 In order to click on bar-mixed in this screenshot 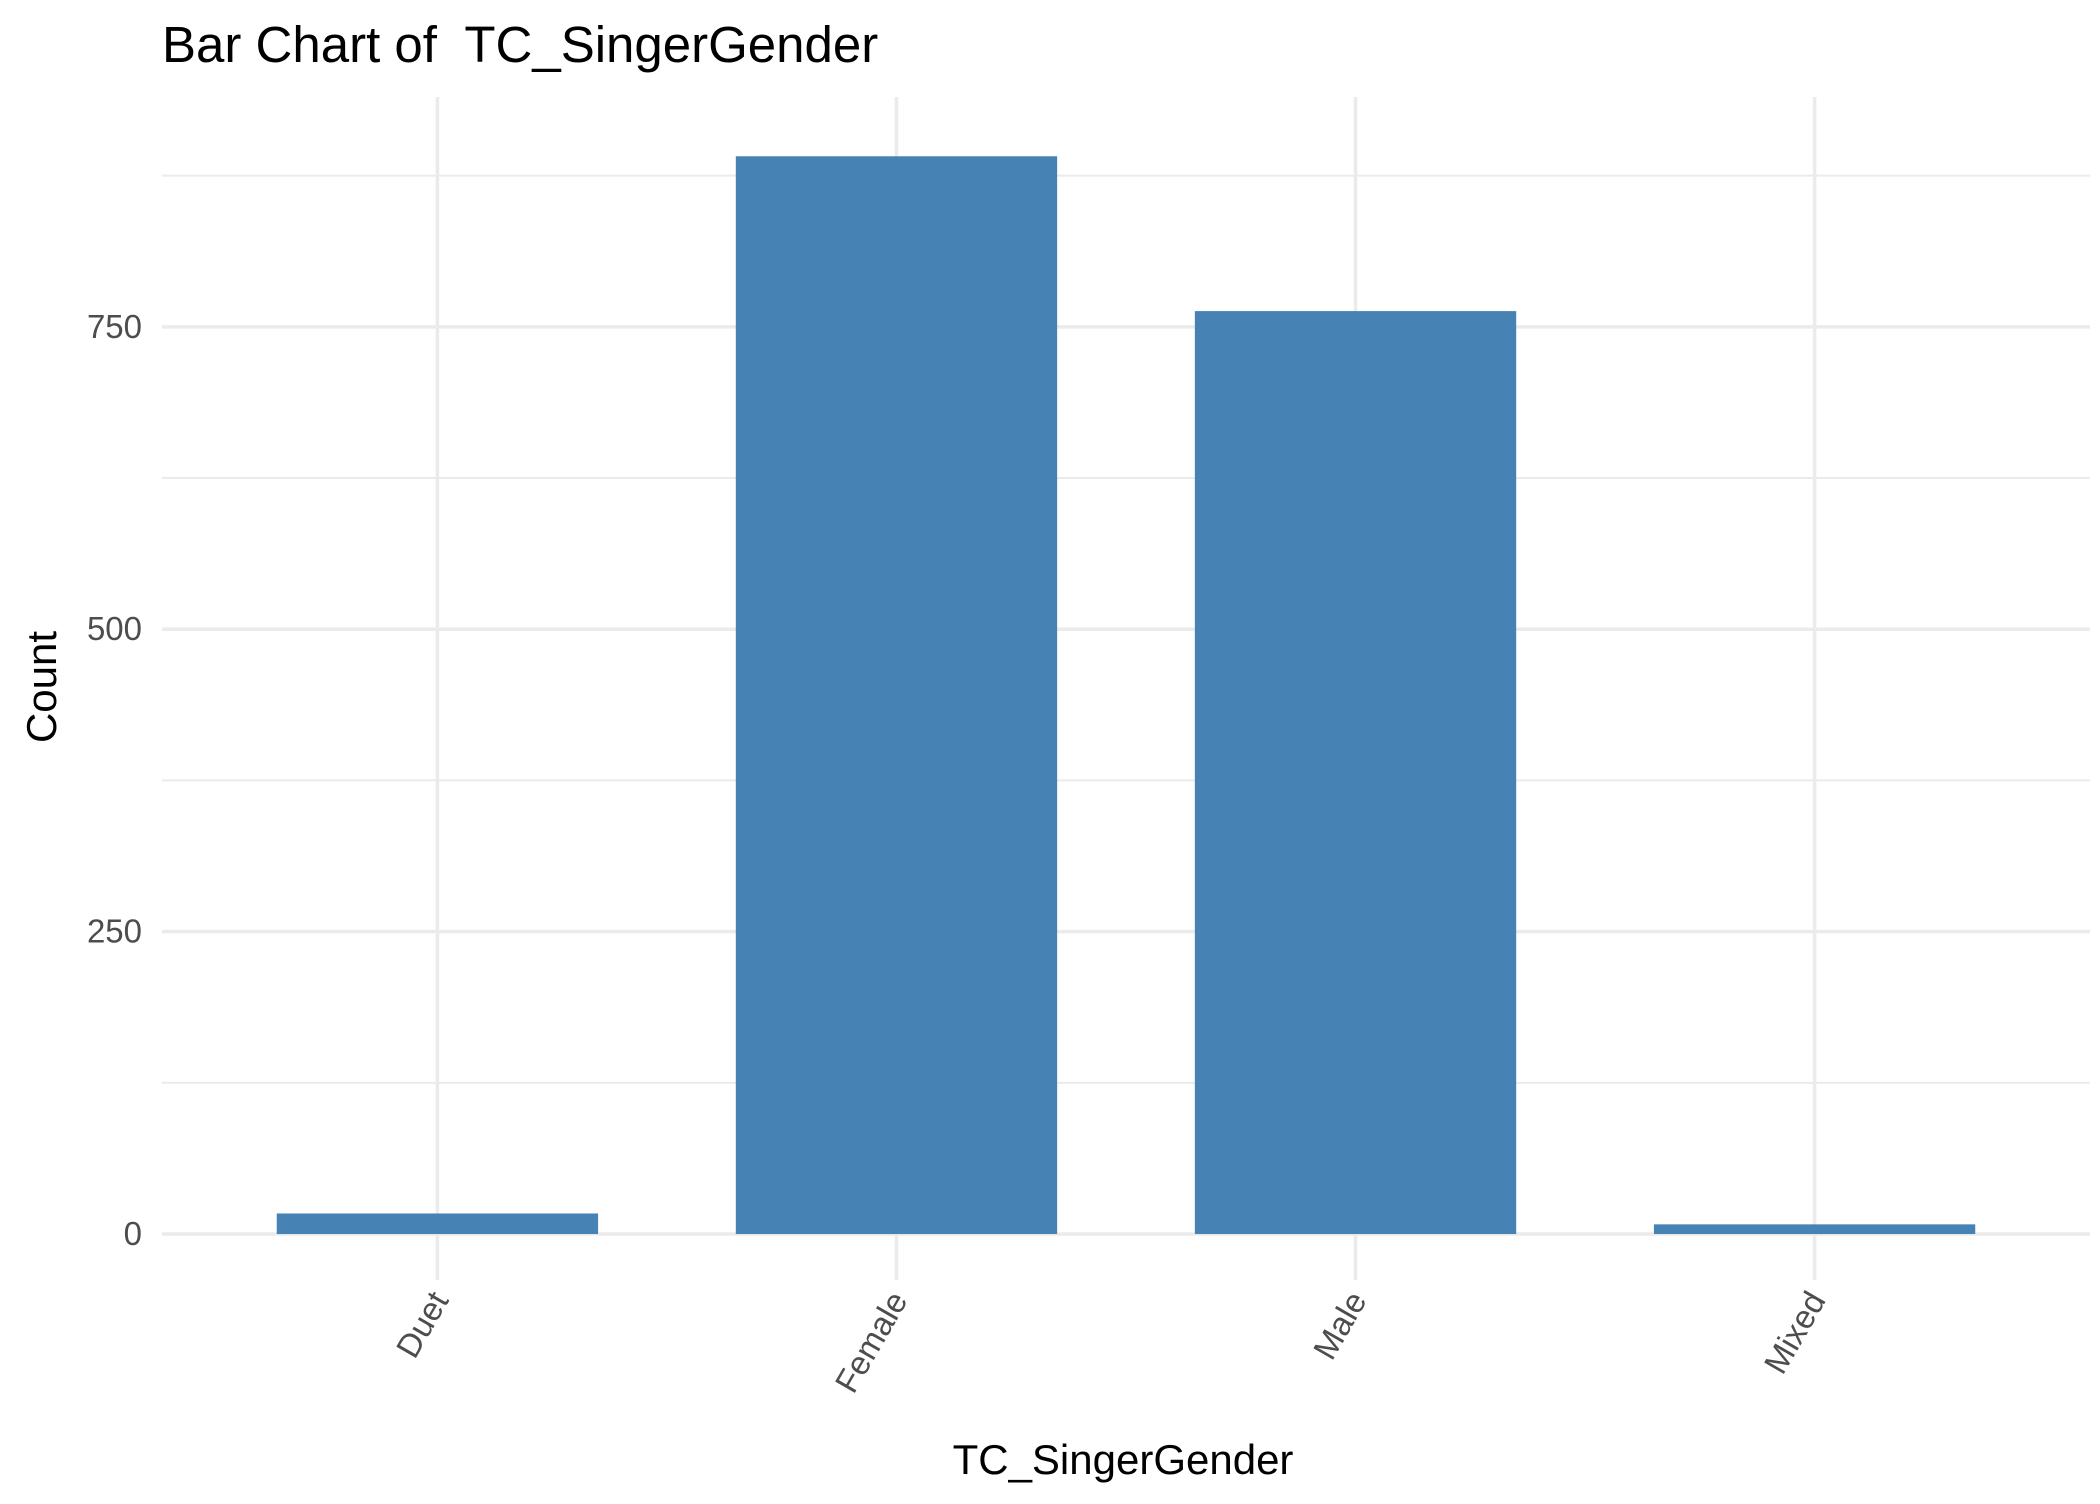, I will do `click(1814, 1229)`.